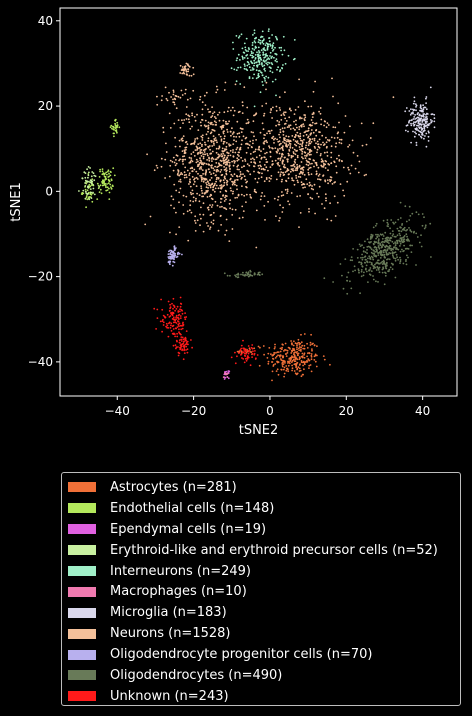 The height and width of the screenshot is (716, 472). I want to click on legend-label: Neurons (n=1528), so click(170, 634).